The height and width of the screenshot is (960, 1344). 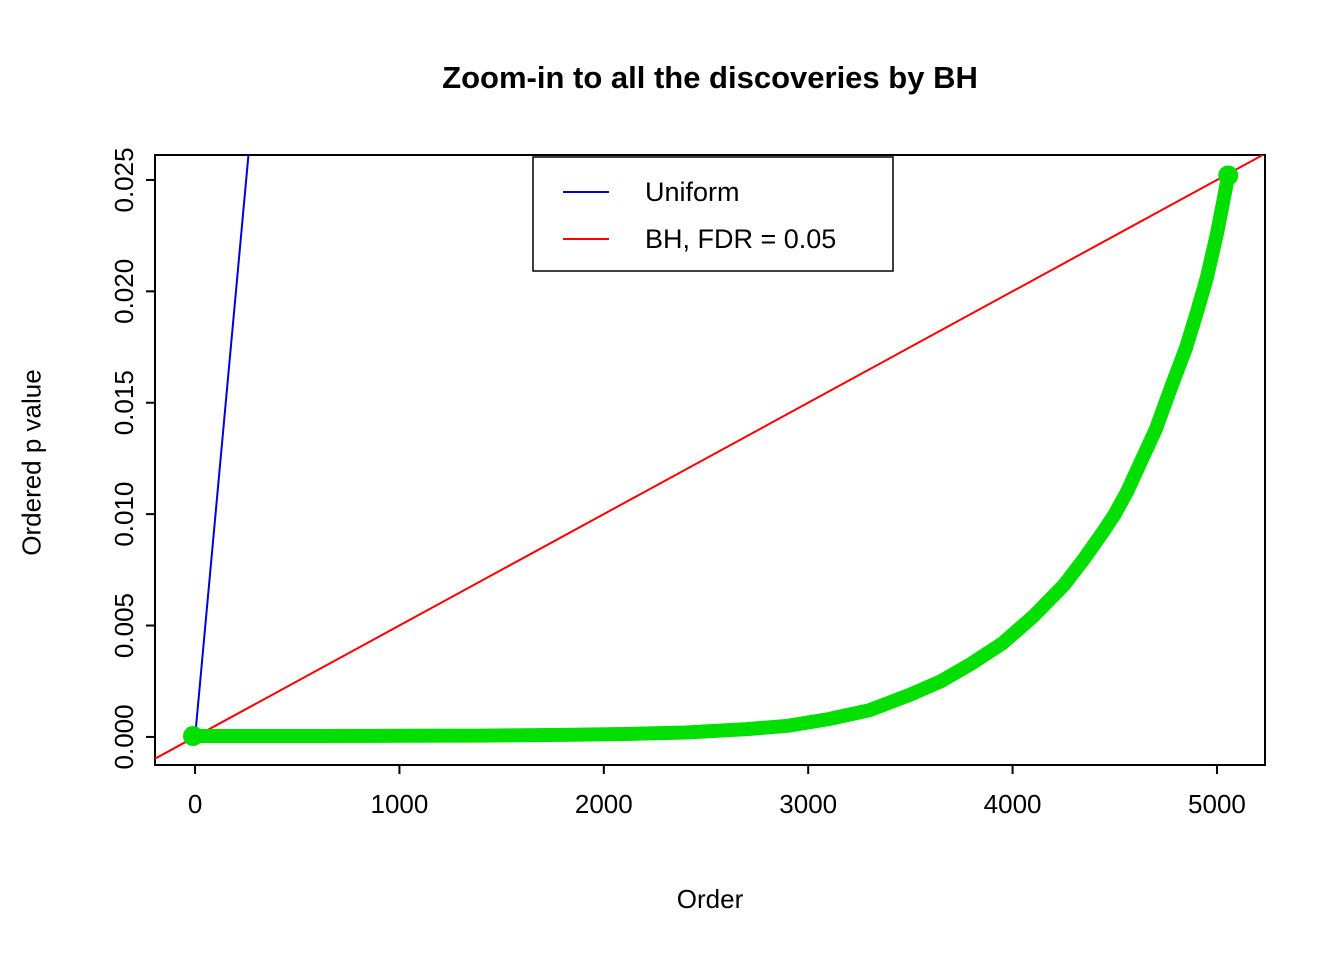 What do you see at coordinates (713, 214) in the screenshot?
I see `legend-box` at bounding box center [713, 214].